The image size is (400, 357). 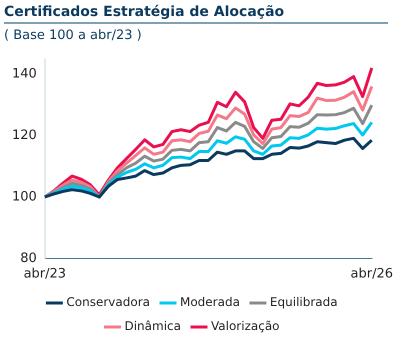 I want to click on x-tick-label: abr/23, so click(x=45, y=274).